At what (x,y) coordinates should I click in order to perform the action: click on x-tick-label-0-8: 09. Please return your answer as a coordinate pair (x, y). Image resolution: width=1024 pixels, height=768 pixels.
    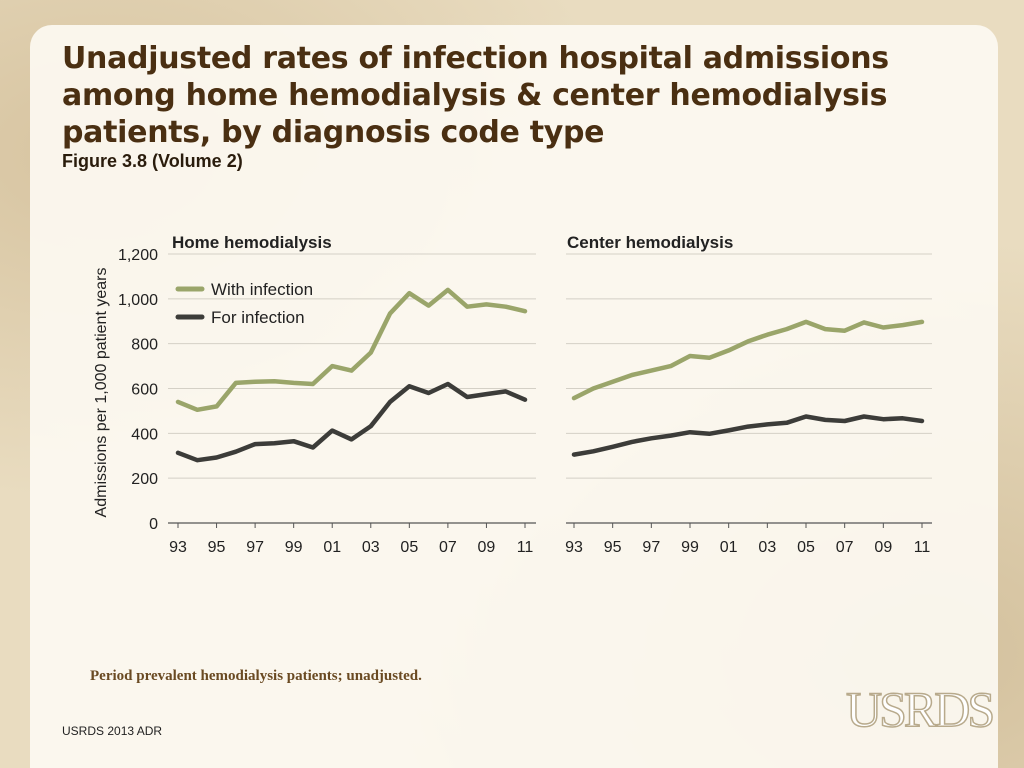
    Looking at the image, I should click on (487, 547).